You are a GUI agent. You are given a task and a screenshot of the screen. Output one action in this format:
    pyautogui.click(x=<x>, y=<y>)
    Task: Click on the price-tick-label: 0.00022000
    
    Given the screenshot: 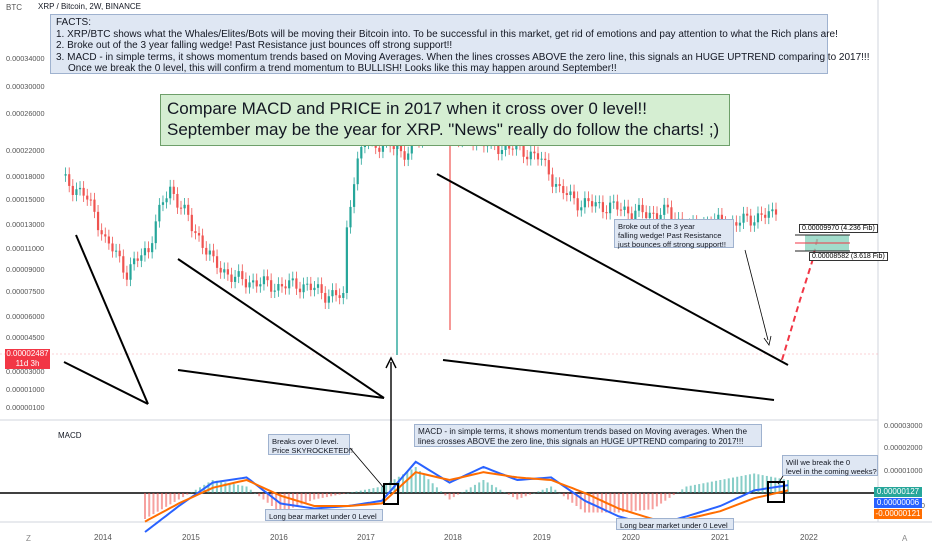 What is the action you would take?
    pyautogui.click(x=25, y=150)
    